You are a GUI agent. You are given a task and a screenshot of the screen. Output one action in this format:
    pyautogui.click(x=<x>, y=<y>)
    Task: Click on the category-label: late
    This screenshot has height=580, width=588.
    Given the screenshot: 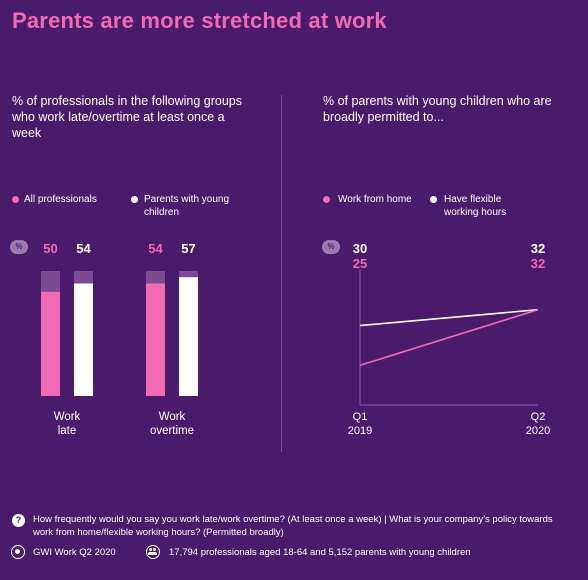 What is the action you would take?
    pyautogui.click(x=67, y=431)
    